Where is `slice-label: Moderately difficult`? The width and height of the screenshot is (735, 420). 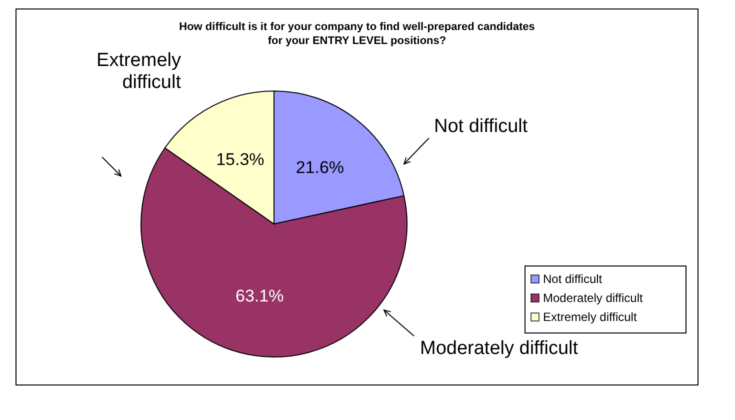
slice-label: Moderately difficult is located at coordinates (499, 348).